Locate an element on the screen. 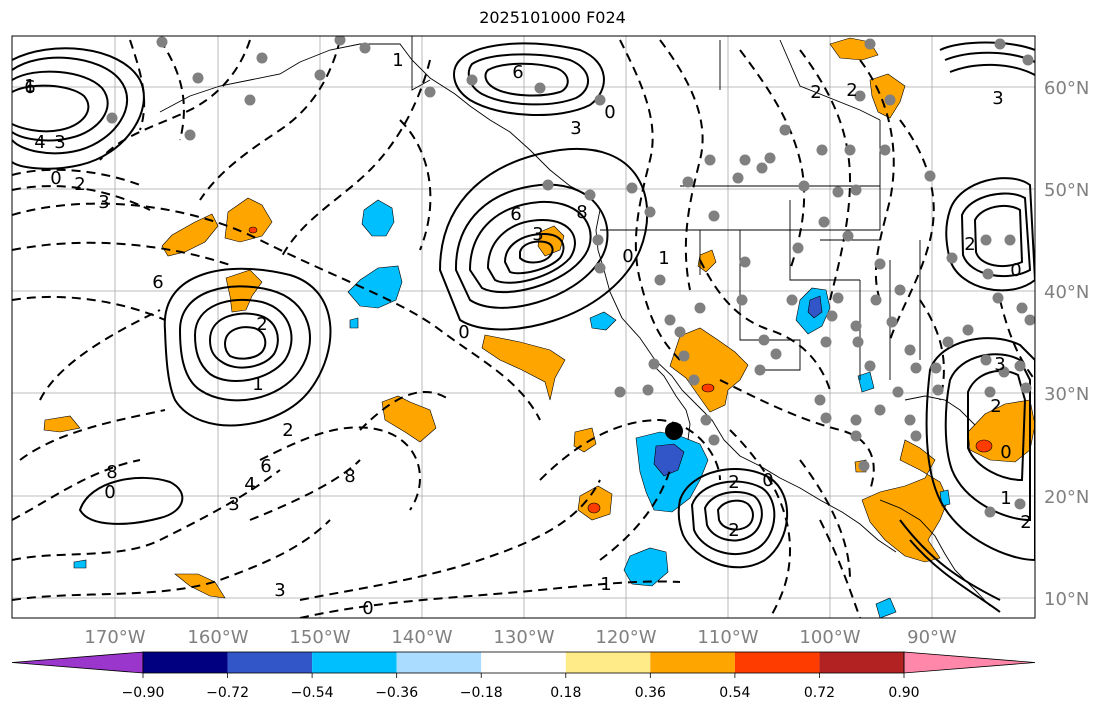  storm-center-marker is located at coordinates (674, 431).